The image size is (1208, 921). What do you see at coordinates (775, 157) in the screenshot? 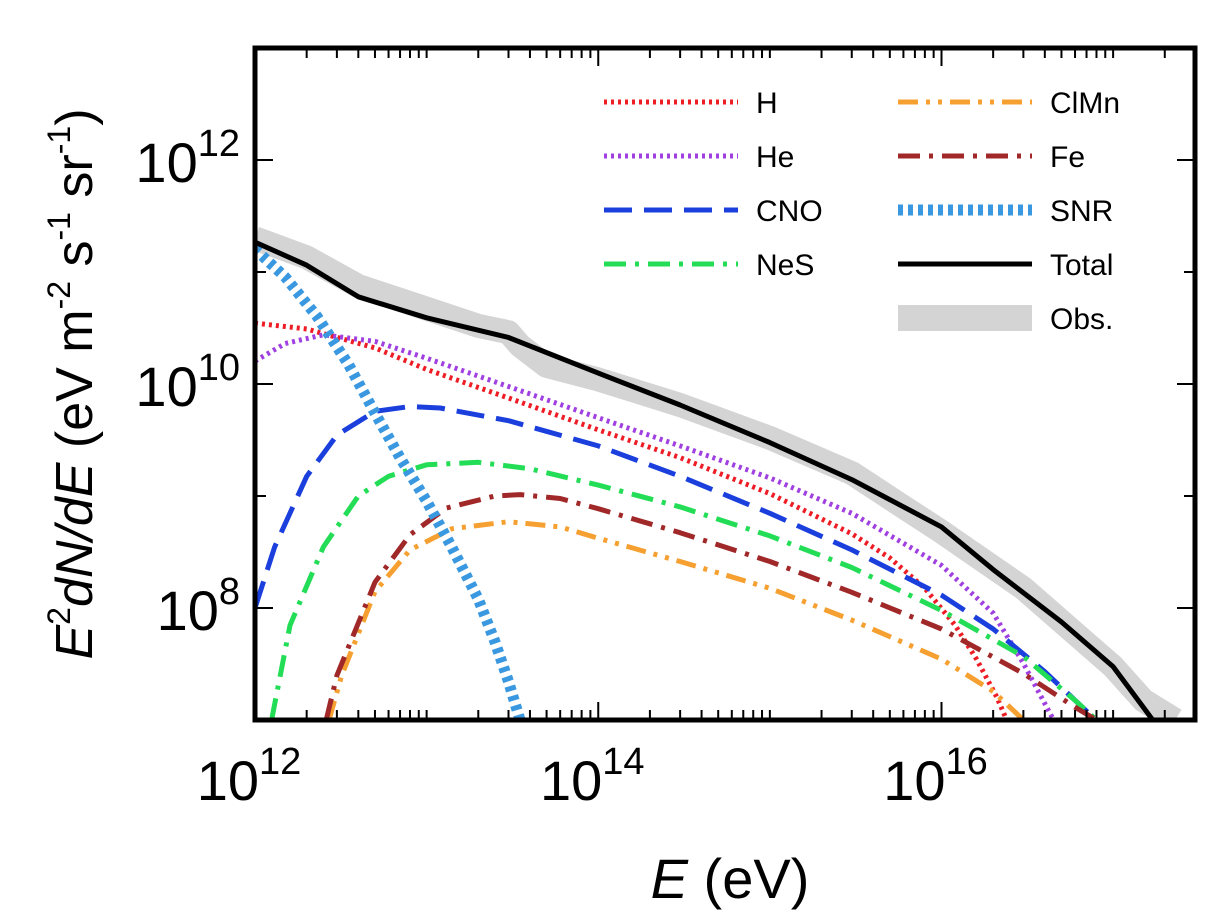
I see `legend-label: He` at bounding box center [775, 157].